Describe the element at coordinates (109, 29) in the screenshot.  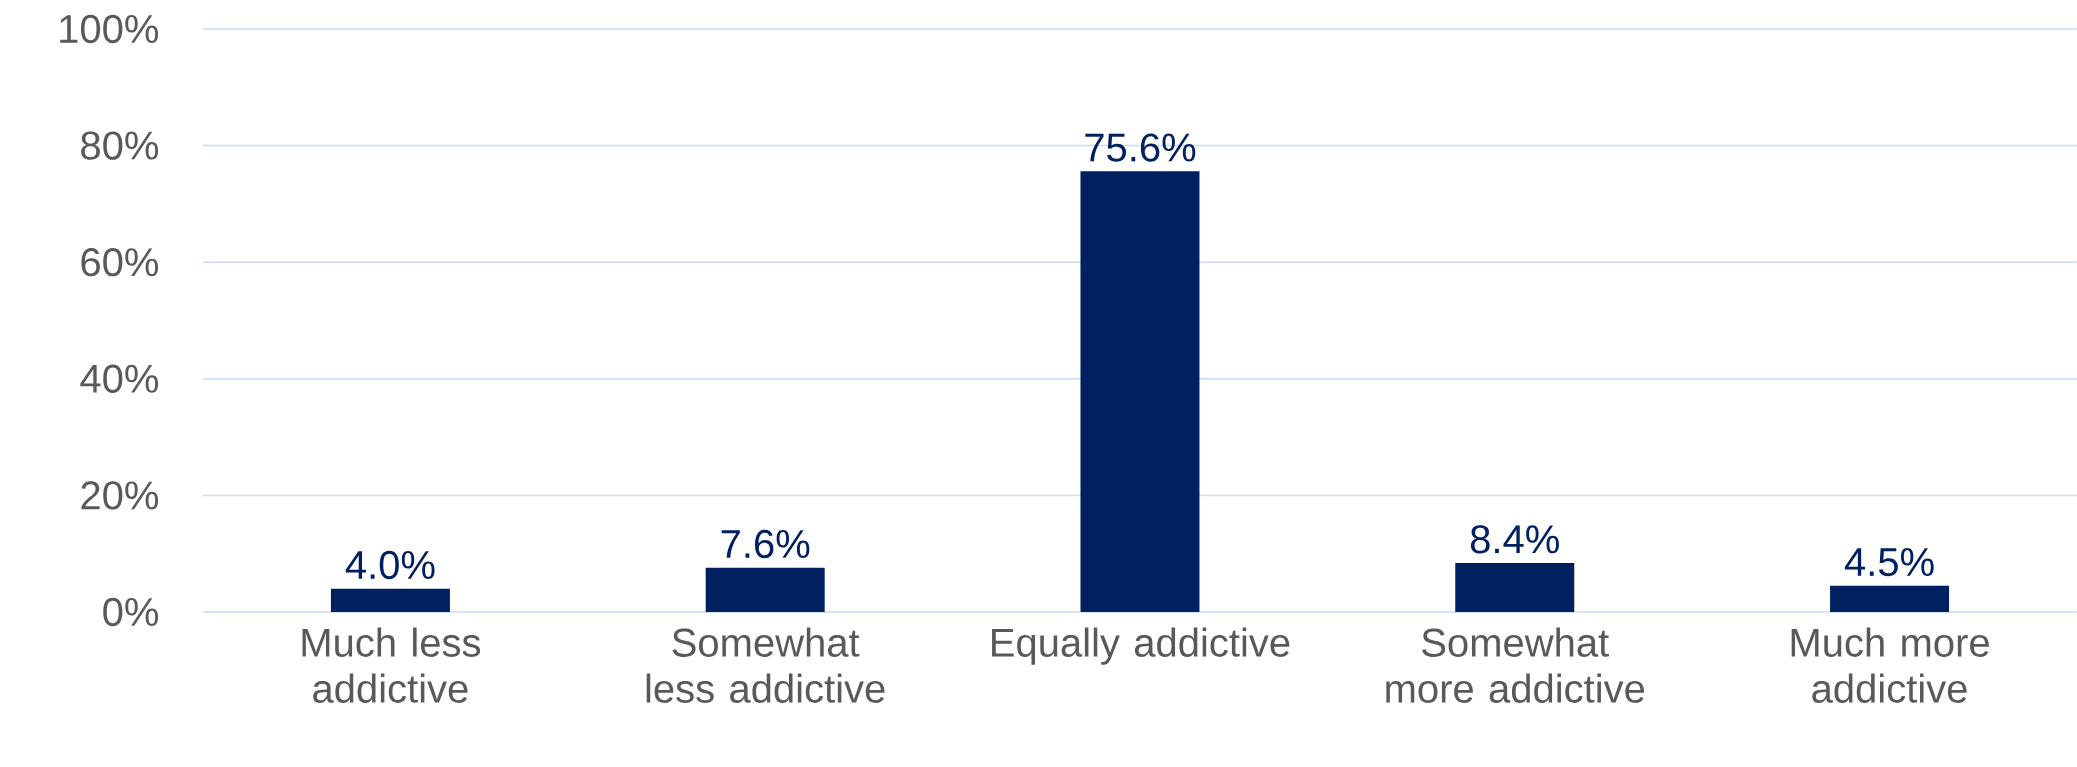
I see `y-tick-label: 100%` at that location.